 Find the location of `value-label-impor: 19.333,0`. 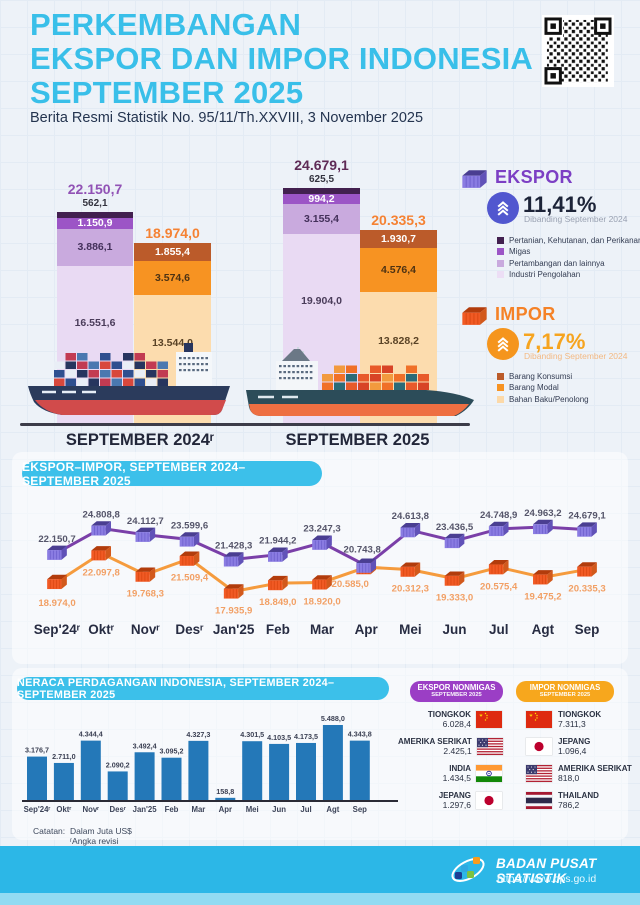

value-label-impor: 19.333,0 is located at coordinates (454, 598).